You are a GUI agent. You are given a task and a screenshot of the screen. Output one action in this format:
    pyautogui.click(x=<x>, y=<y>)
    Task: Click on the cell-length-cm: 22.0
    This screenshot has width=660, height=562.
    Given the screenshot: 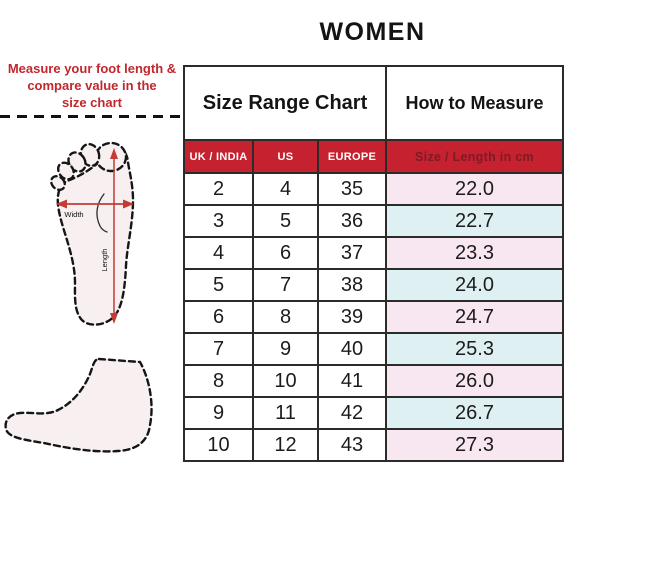 What is the action you would take?
    pyautogui.click(x=474, y=189)
    